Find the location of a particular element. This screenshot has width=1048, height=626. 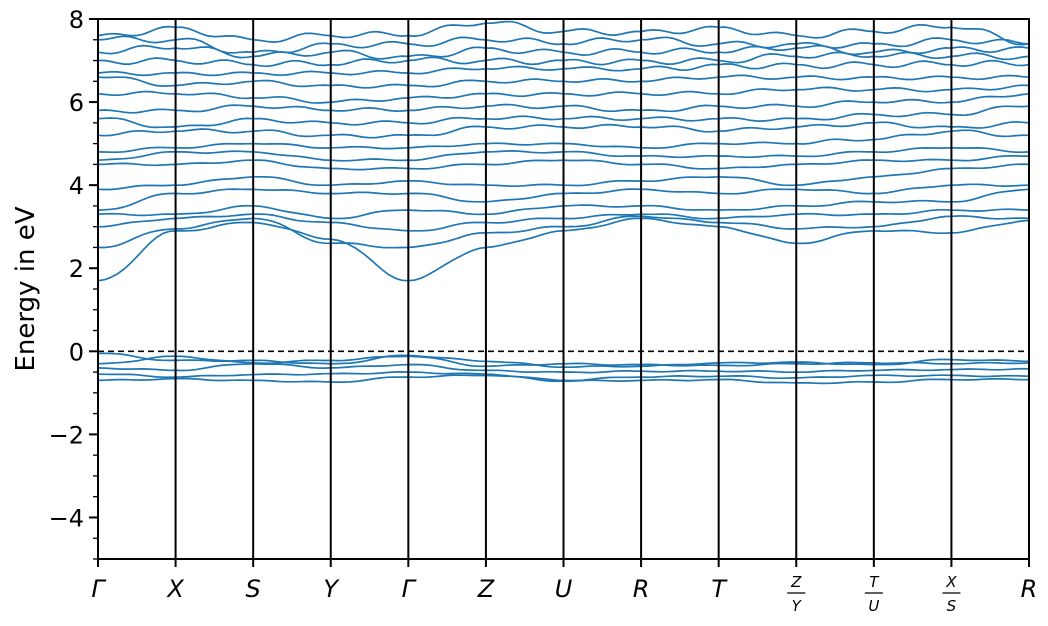

y-axis: −4 −2 0 2 4 6 8 is located at coordinates (73, 283).